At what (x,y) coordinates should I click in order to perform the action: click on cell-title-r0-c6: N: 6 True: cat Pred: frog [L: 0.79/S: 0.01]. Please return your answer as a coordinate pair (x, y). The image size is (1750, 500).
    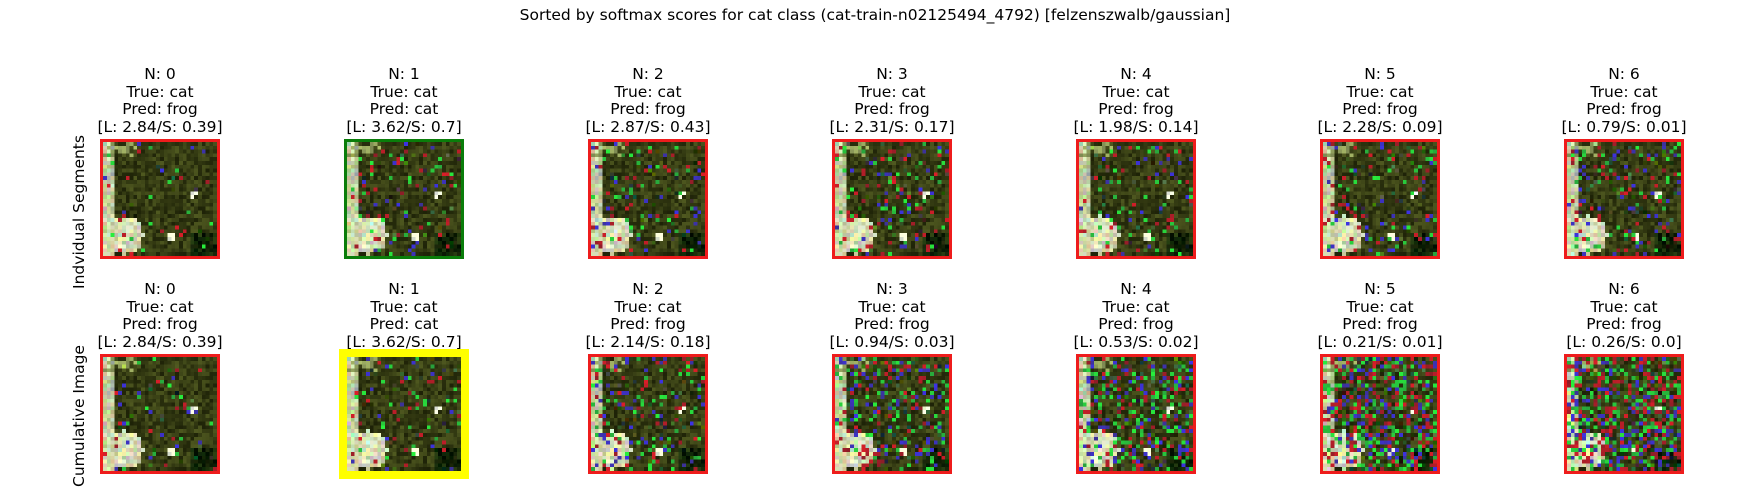
    Looking at the image, I should click on (1624, 100).